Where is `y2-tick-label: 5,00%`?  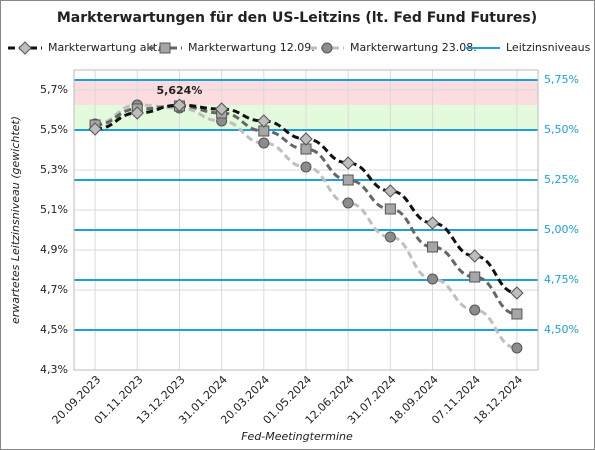
y2-tick-label: 5,00% is located at coordinates (561, 229).